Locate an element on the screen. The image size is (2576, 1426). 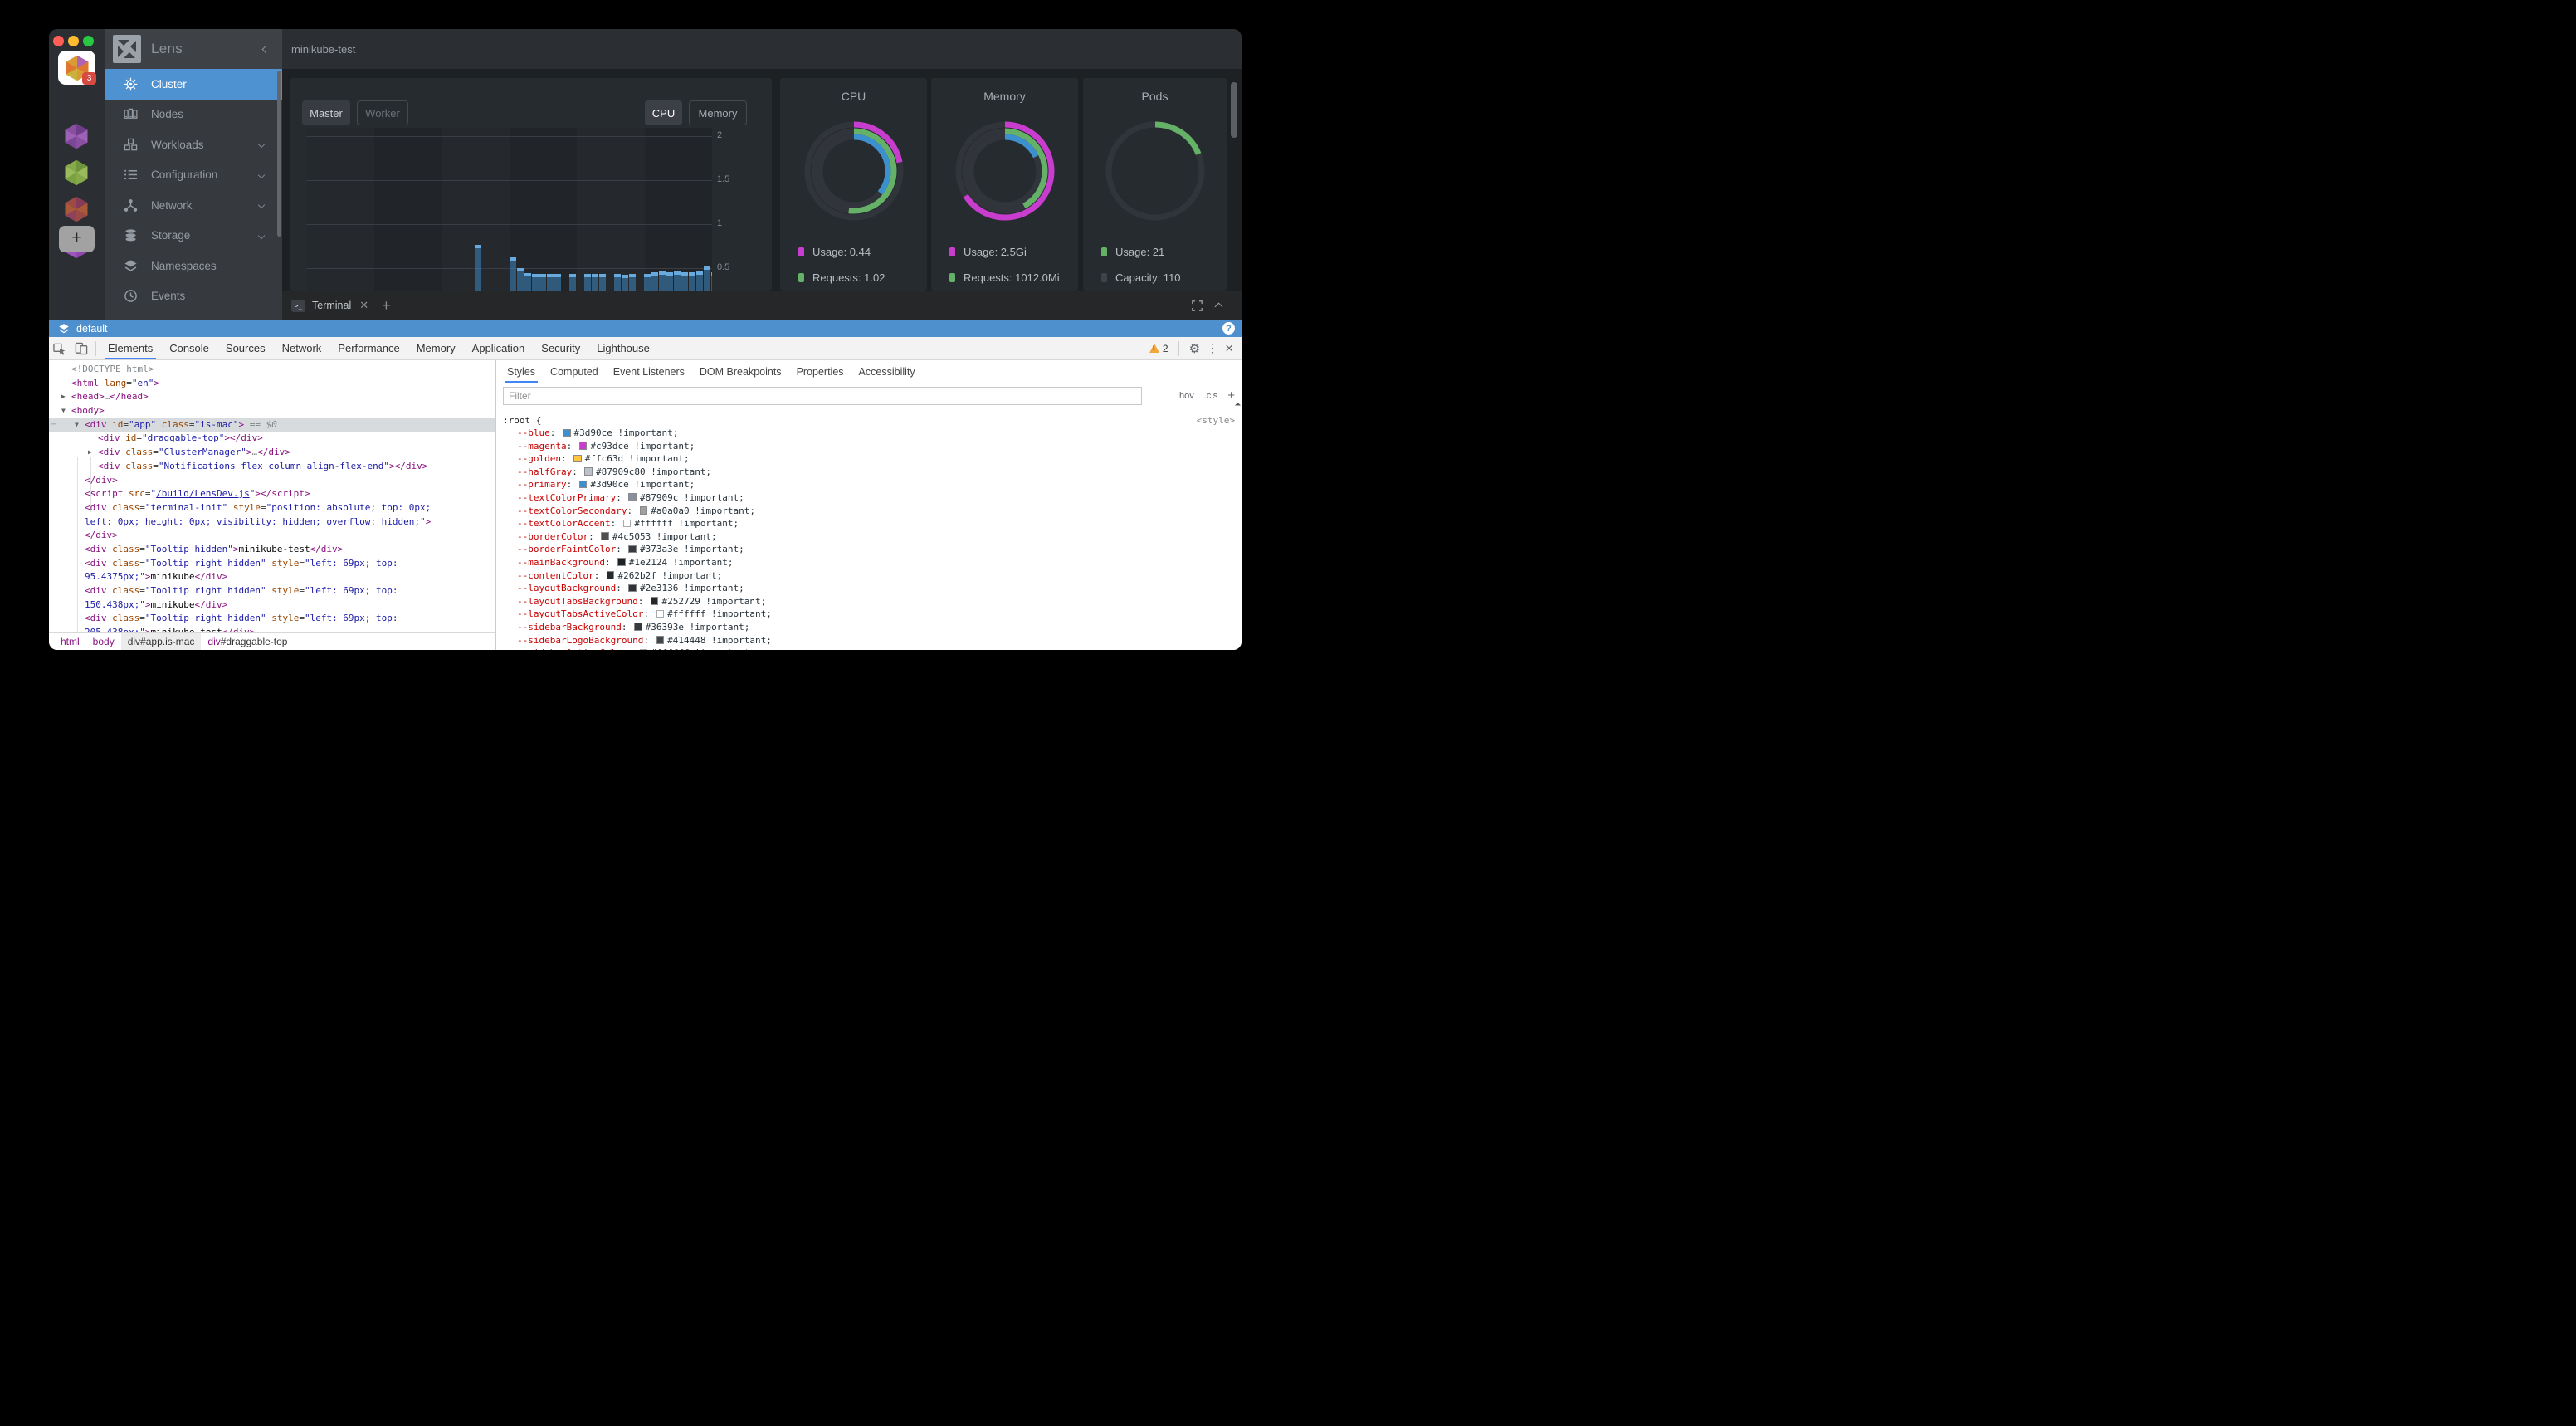
sidebar-item-nodes: Nodes is located at coordinates (194, 115).